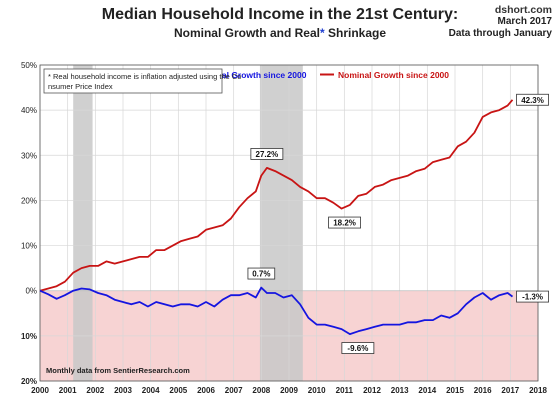  What do you see at coordinates (524, 21) in the screenshot?
I see `publish-date: March 2017` at bounding box center [524, 21].